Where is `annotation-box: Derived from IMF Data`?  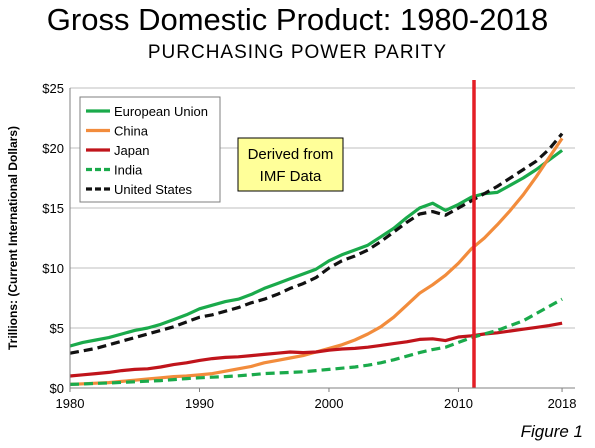
annotation-box: Derived from IMF Data is located at coordinates (290, 164).